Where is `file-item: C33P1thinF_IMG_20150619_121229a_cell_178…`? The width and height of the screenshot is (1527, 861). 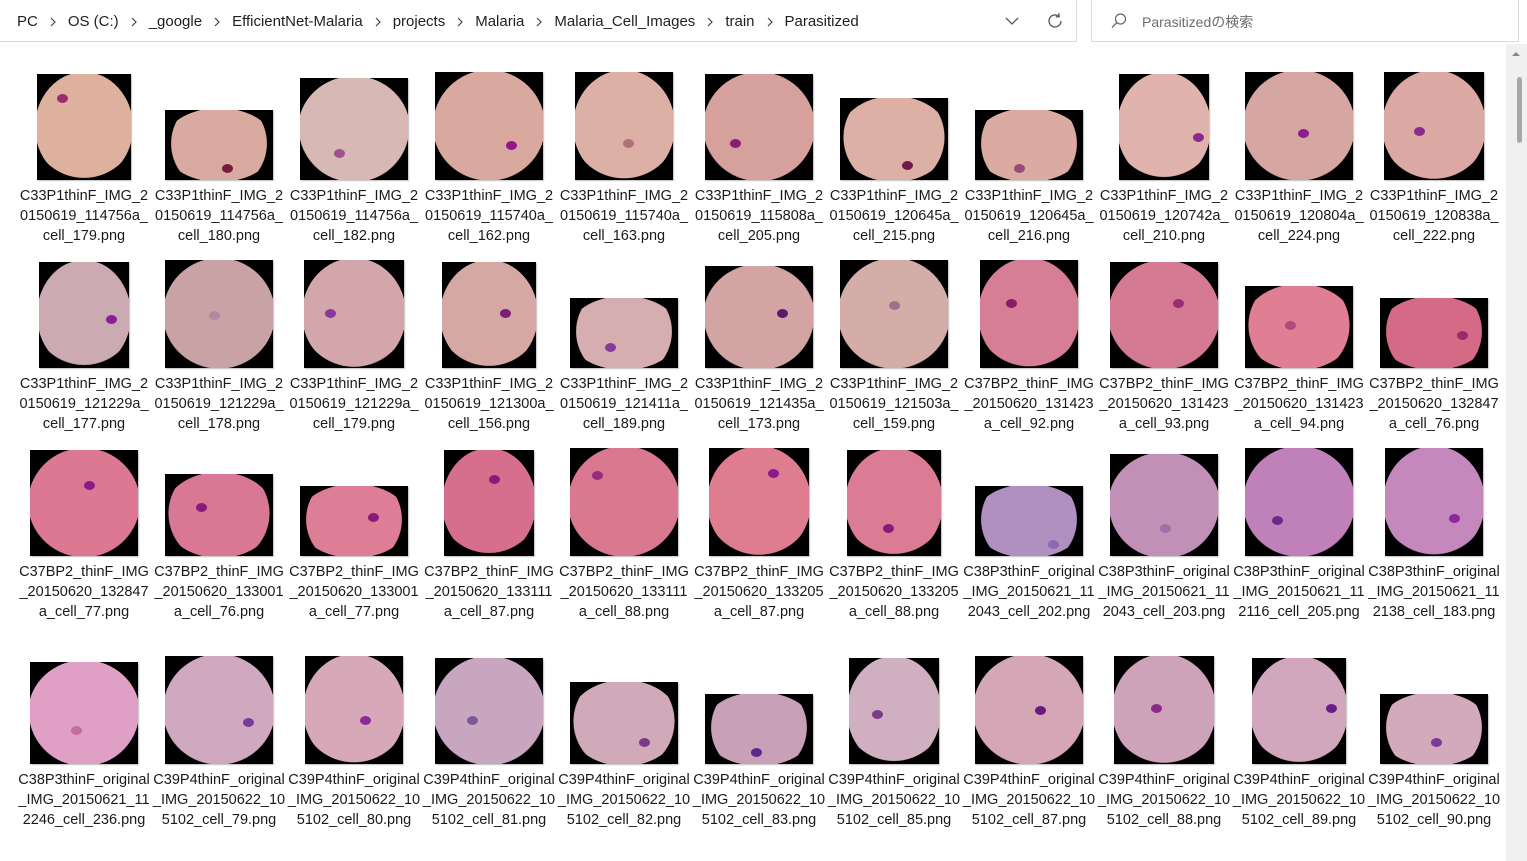 file-item: C33P1thinF_IMG_20150619_121229a_cell_178… is located at coordinates (219, 332).